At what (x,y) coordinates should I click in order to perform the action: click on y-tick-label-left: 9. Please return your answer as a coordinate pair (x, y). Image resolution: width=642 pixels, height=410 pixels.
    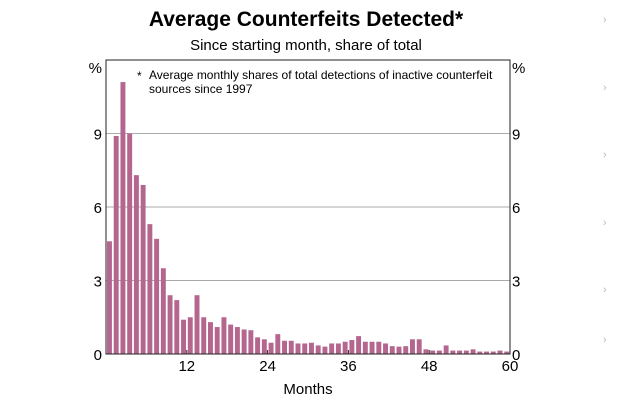
    Looking at the image, I should click on (98, 135).